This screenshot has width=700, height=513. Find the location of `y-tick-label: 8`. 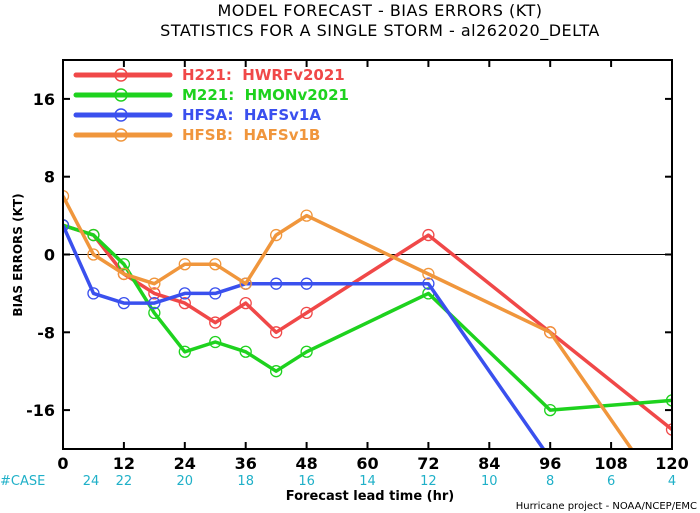

y-tick-label: 8 is located at coordinates (49, 177).